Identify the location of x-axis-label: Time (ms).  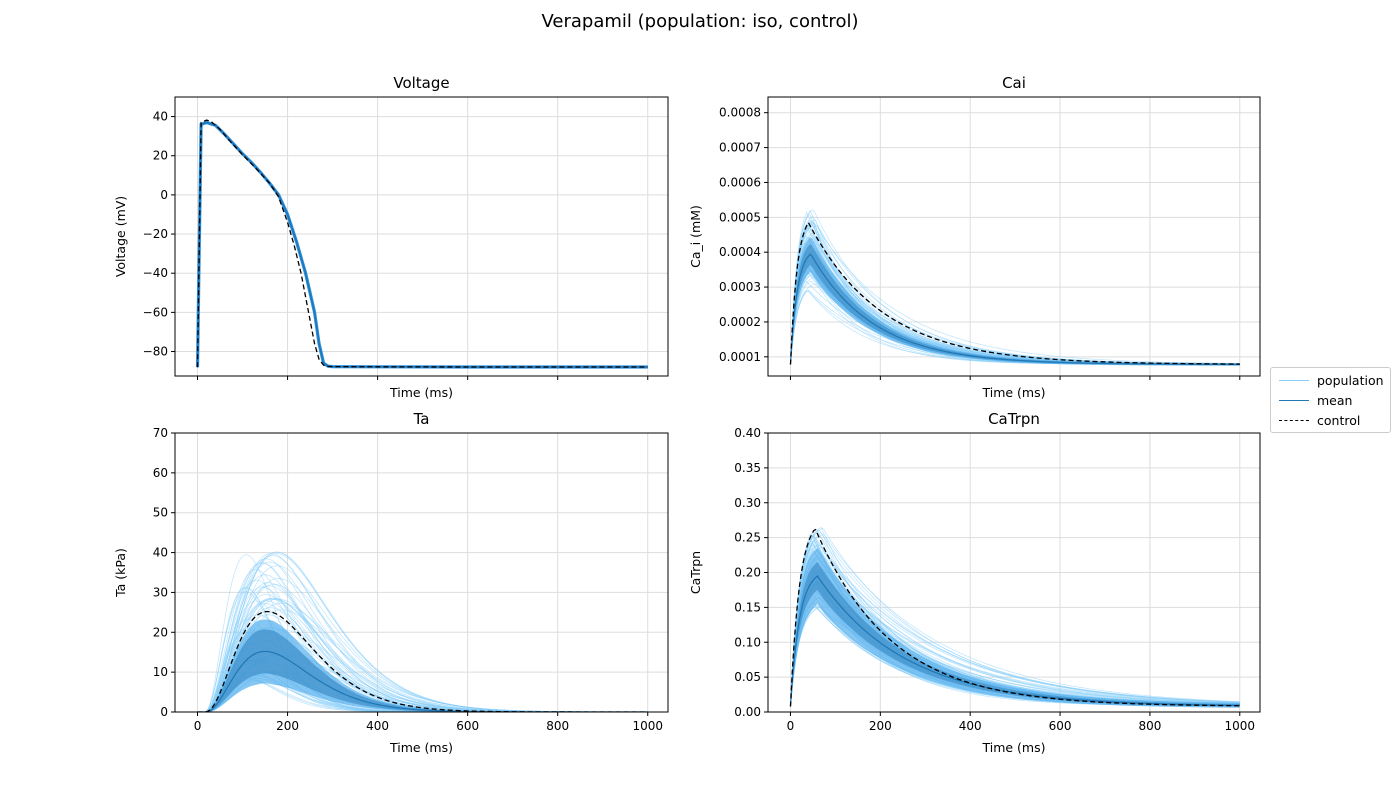
(1013, 392).